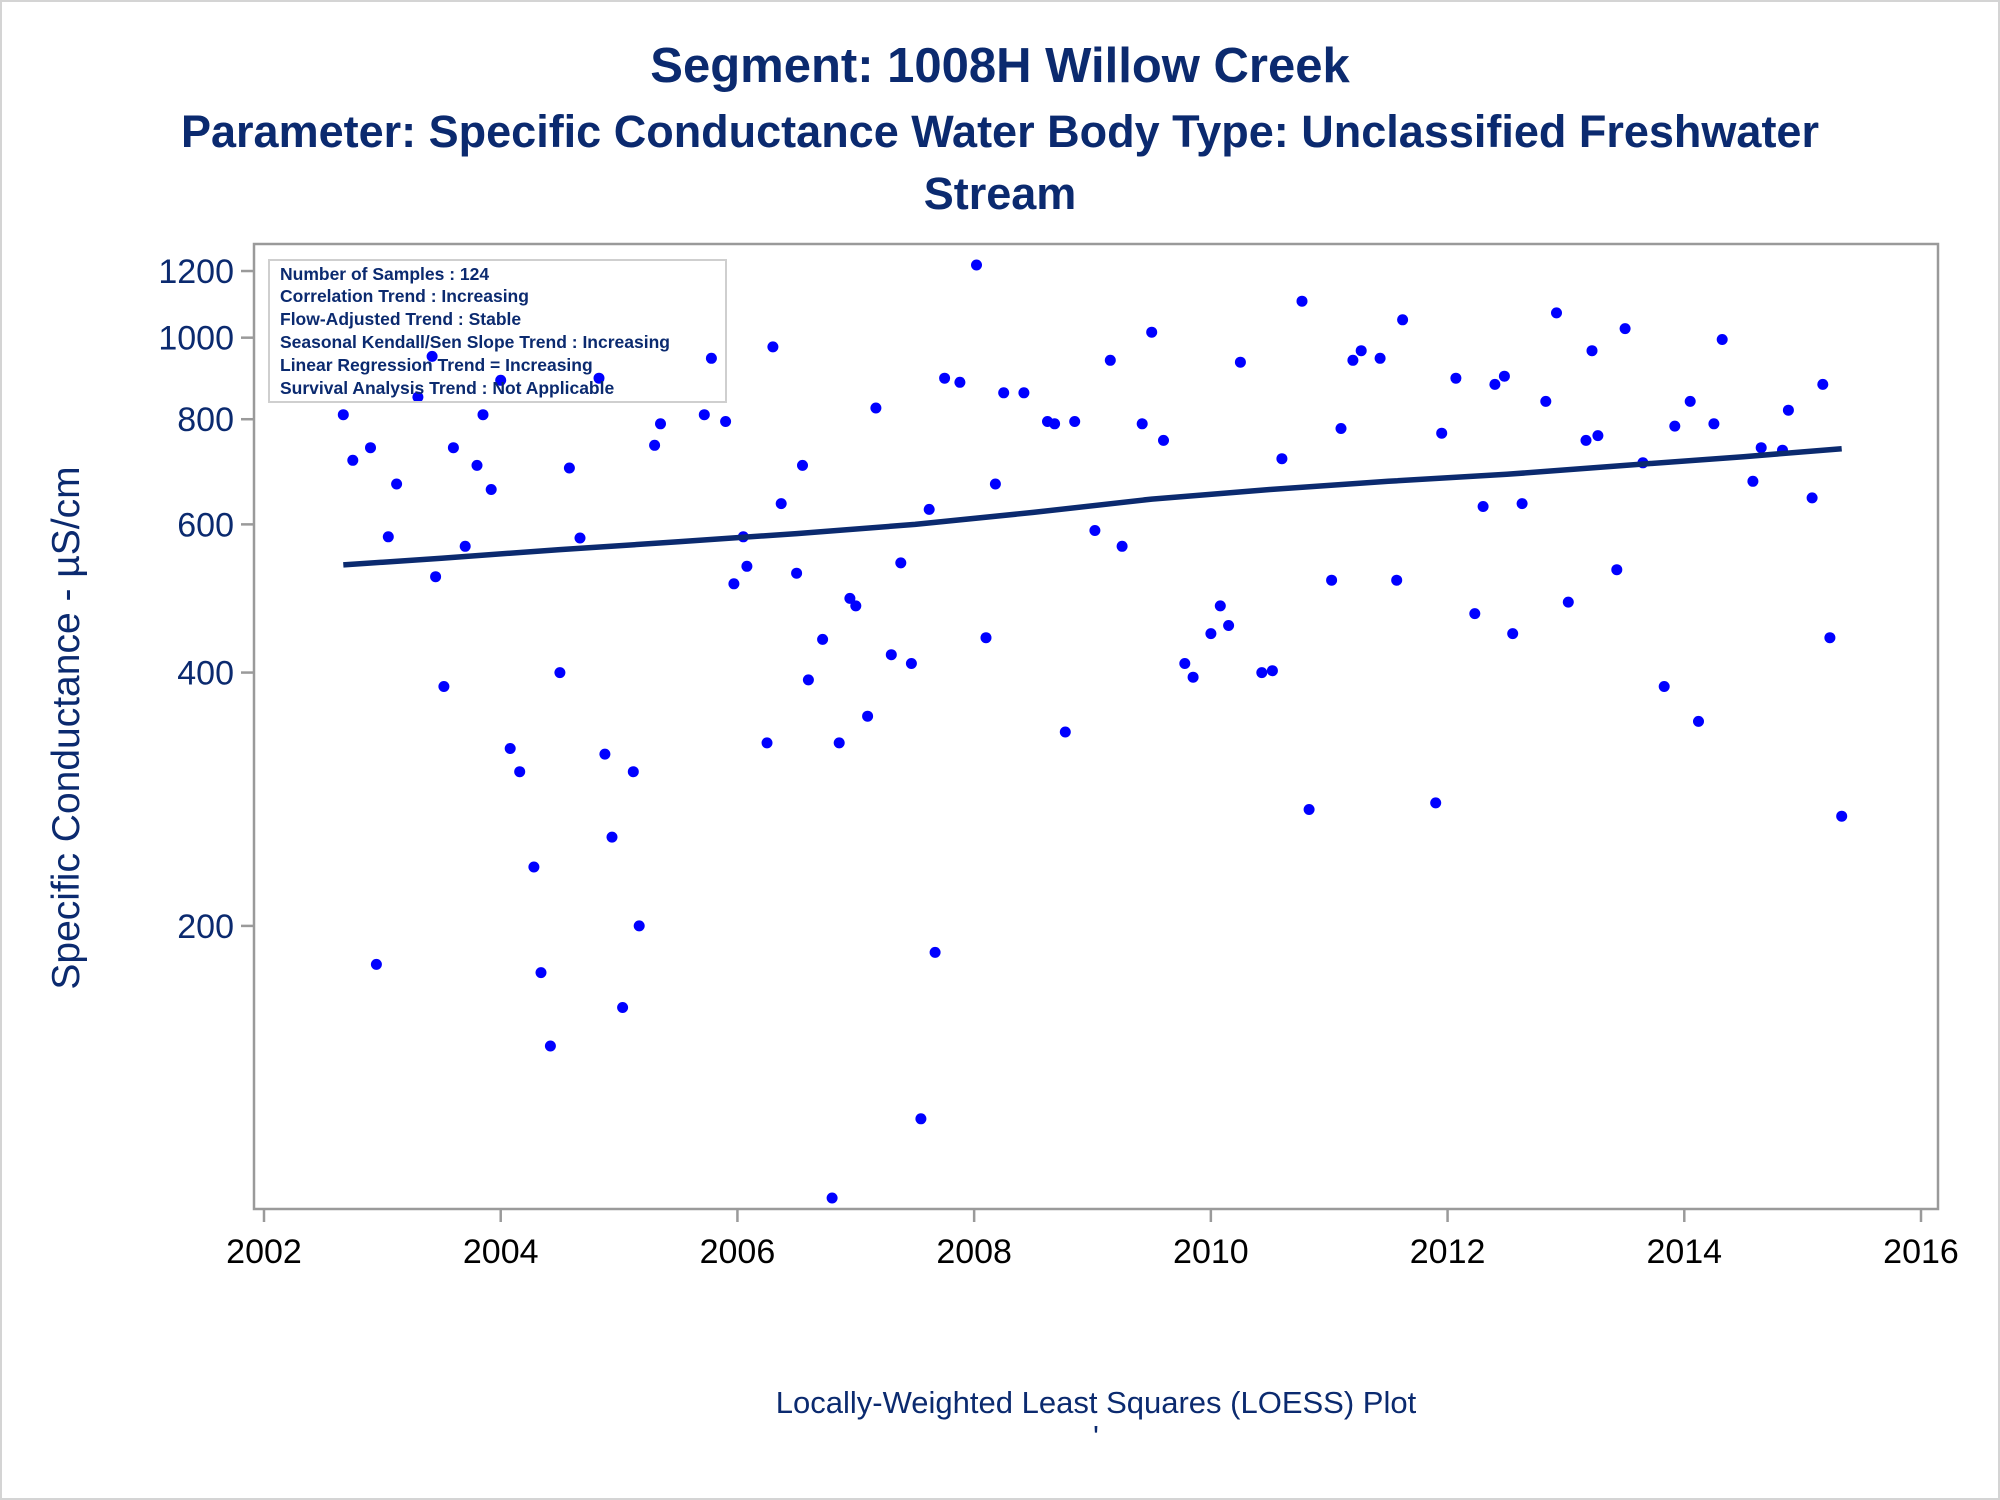  What do you see at coordinates (1448, 1252) in the screenshot?
I see `x-tick-label: 2012` at bounding box center [1448, 1252].